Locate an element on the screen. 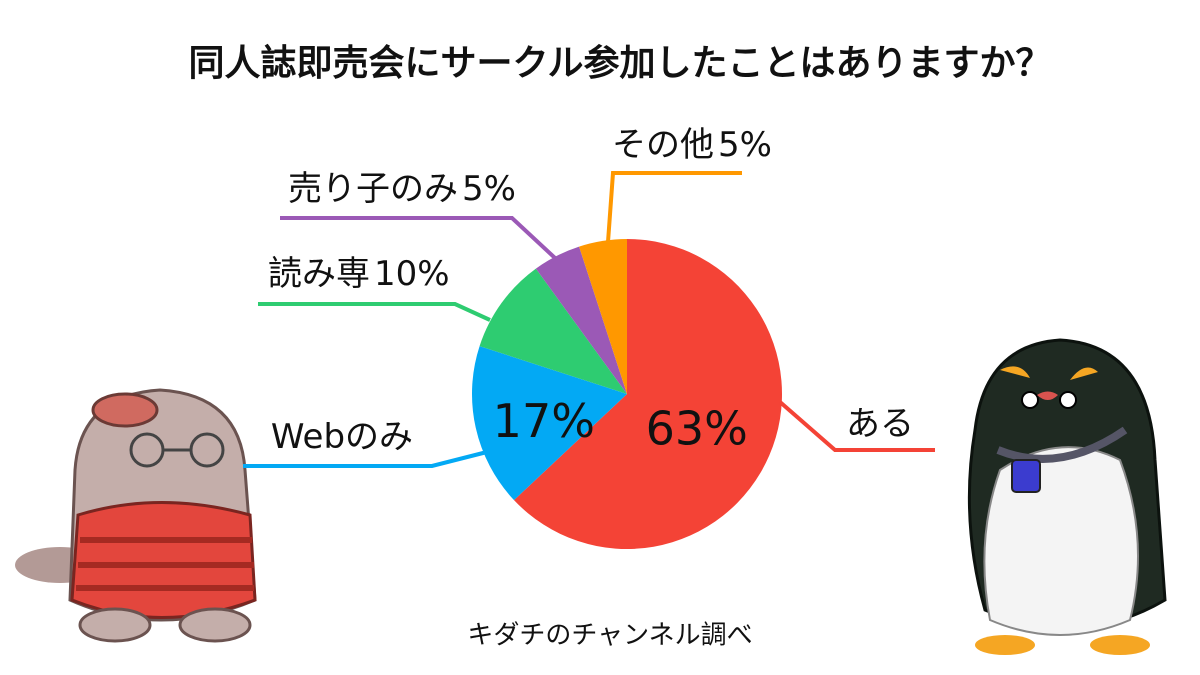  slice-label: ある is located at coordinates (880, 424).